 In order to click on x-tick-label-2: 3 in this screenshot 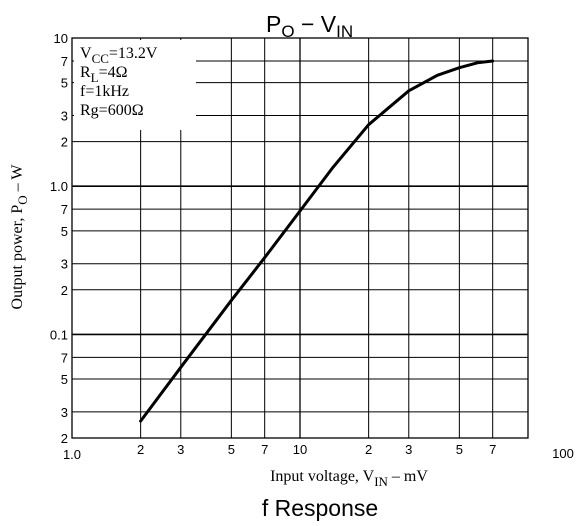, I will do `click(180, 449)`.